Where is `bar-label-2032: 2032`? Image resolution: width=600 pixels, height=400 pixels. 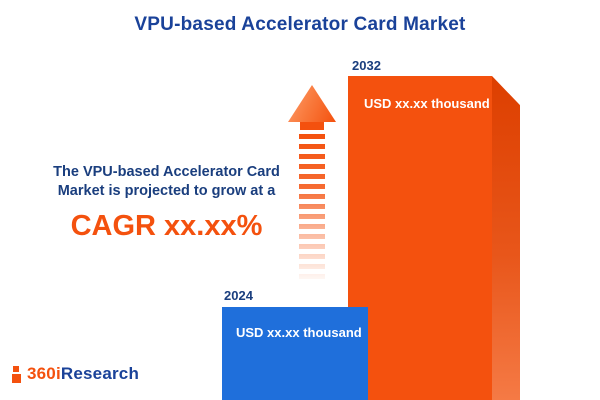 bar-label-2032: 2032 is located at coordinates (366, 65).